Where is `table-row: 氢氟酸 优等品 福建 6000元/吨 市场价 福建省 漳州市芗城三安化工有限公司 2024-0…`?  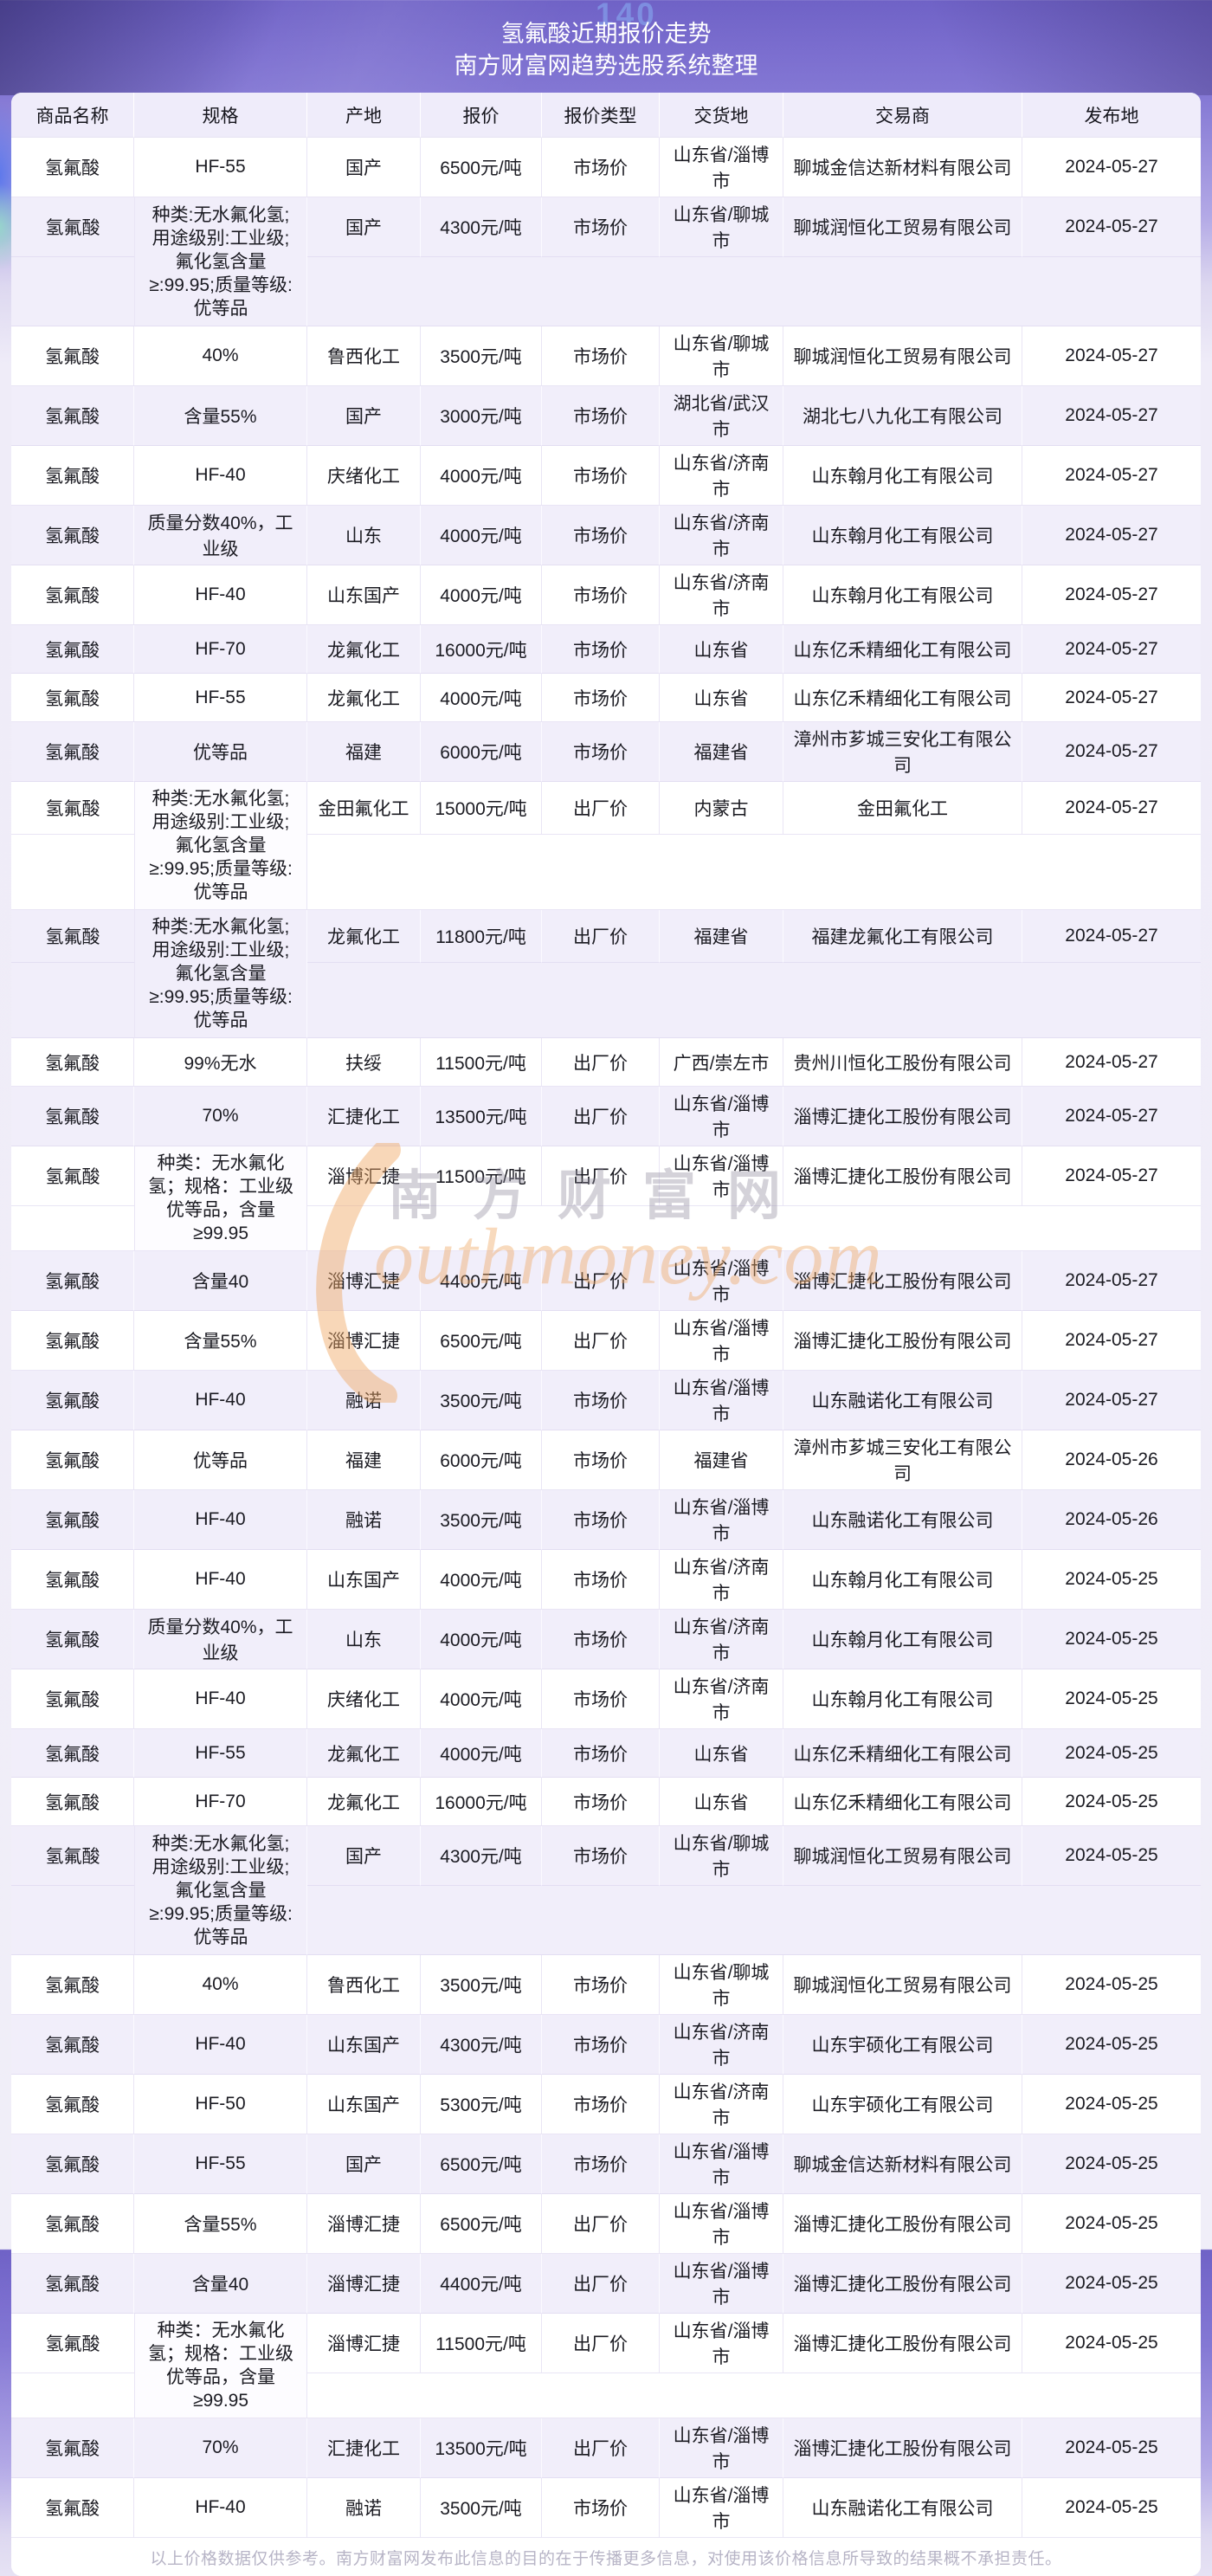 table-row: 氢氟酸 优等品 福建 6000元/吨 市场价 福建省 漳州市芗城三安化工有限公司 2024-0… is located at coordinates (606, 752).